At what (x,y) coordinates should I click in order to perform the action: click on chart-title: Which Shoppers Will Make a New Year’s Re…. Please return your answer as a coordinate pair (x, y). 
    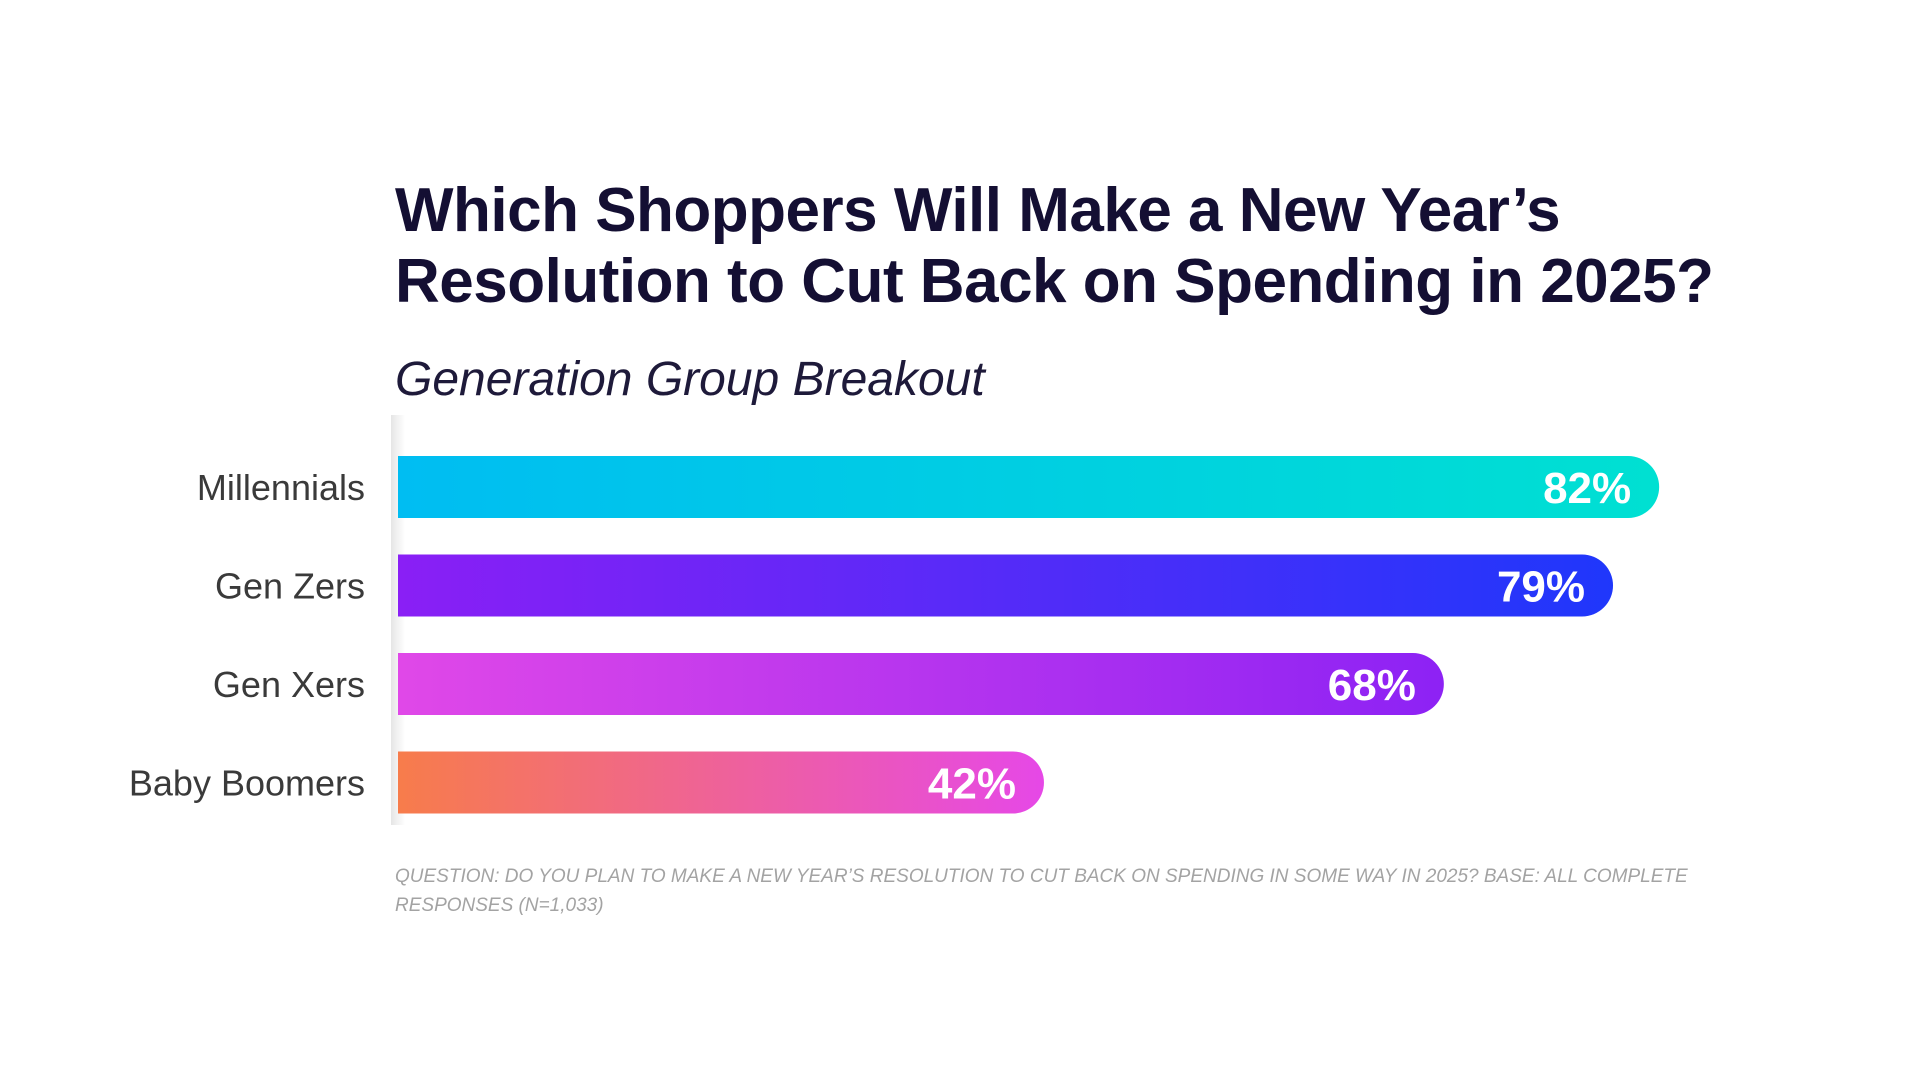
    Looking at the image, I should click on (1120, 246).